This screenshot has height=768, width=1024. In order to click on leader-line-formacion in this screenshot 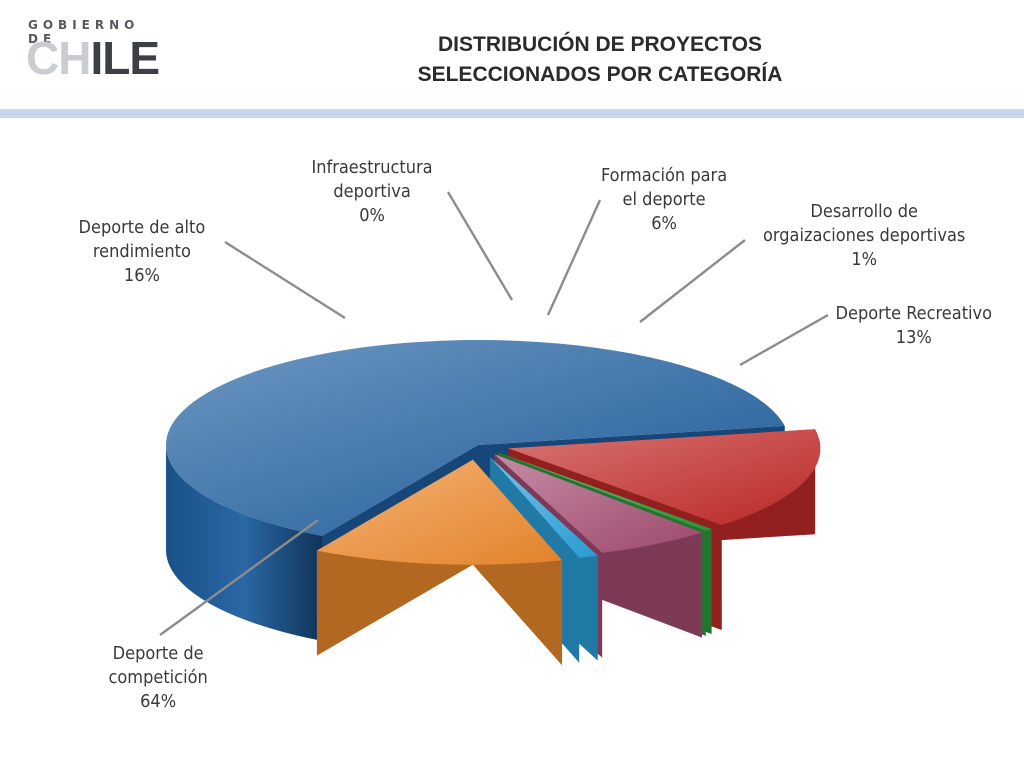, I will do `click(574, 257)`.